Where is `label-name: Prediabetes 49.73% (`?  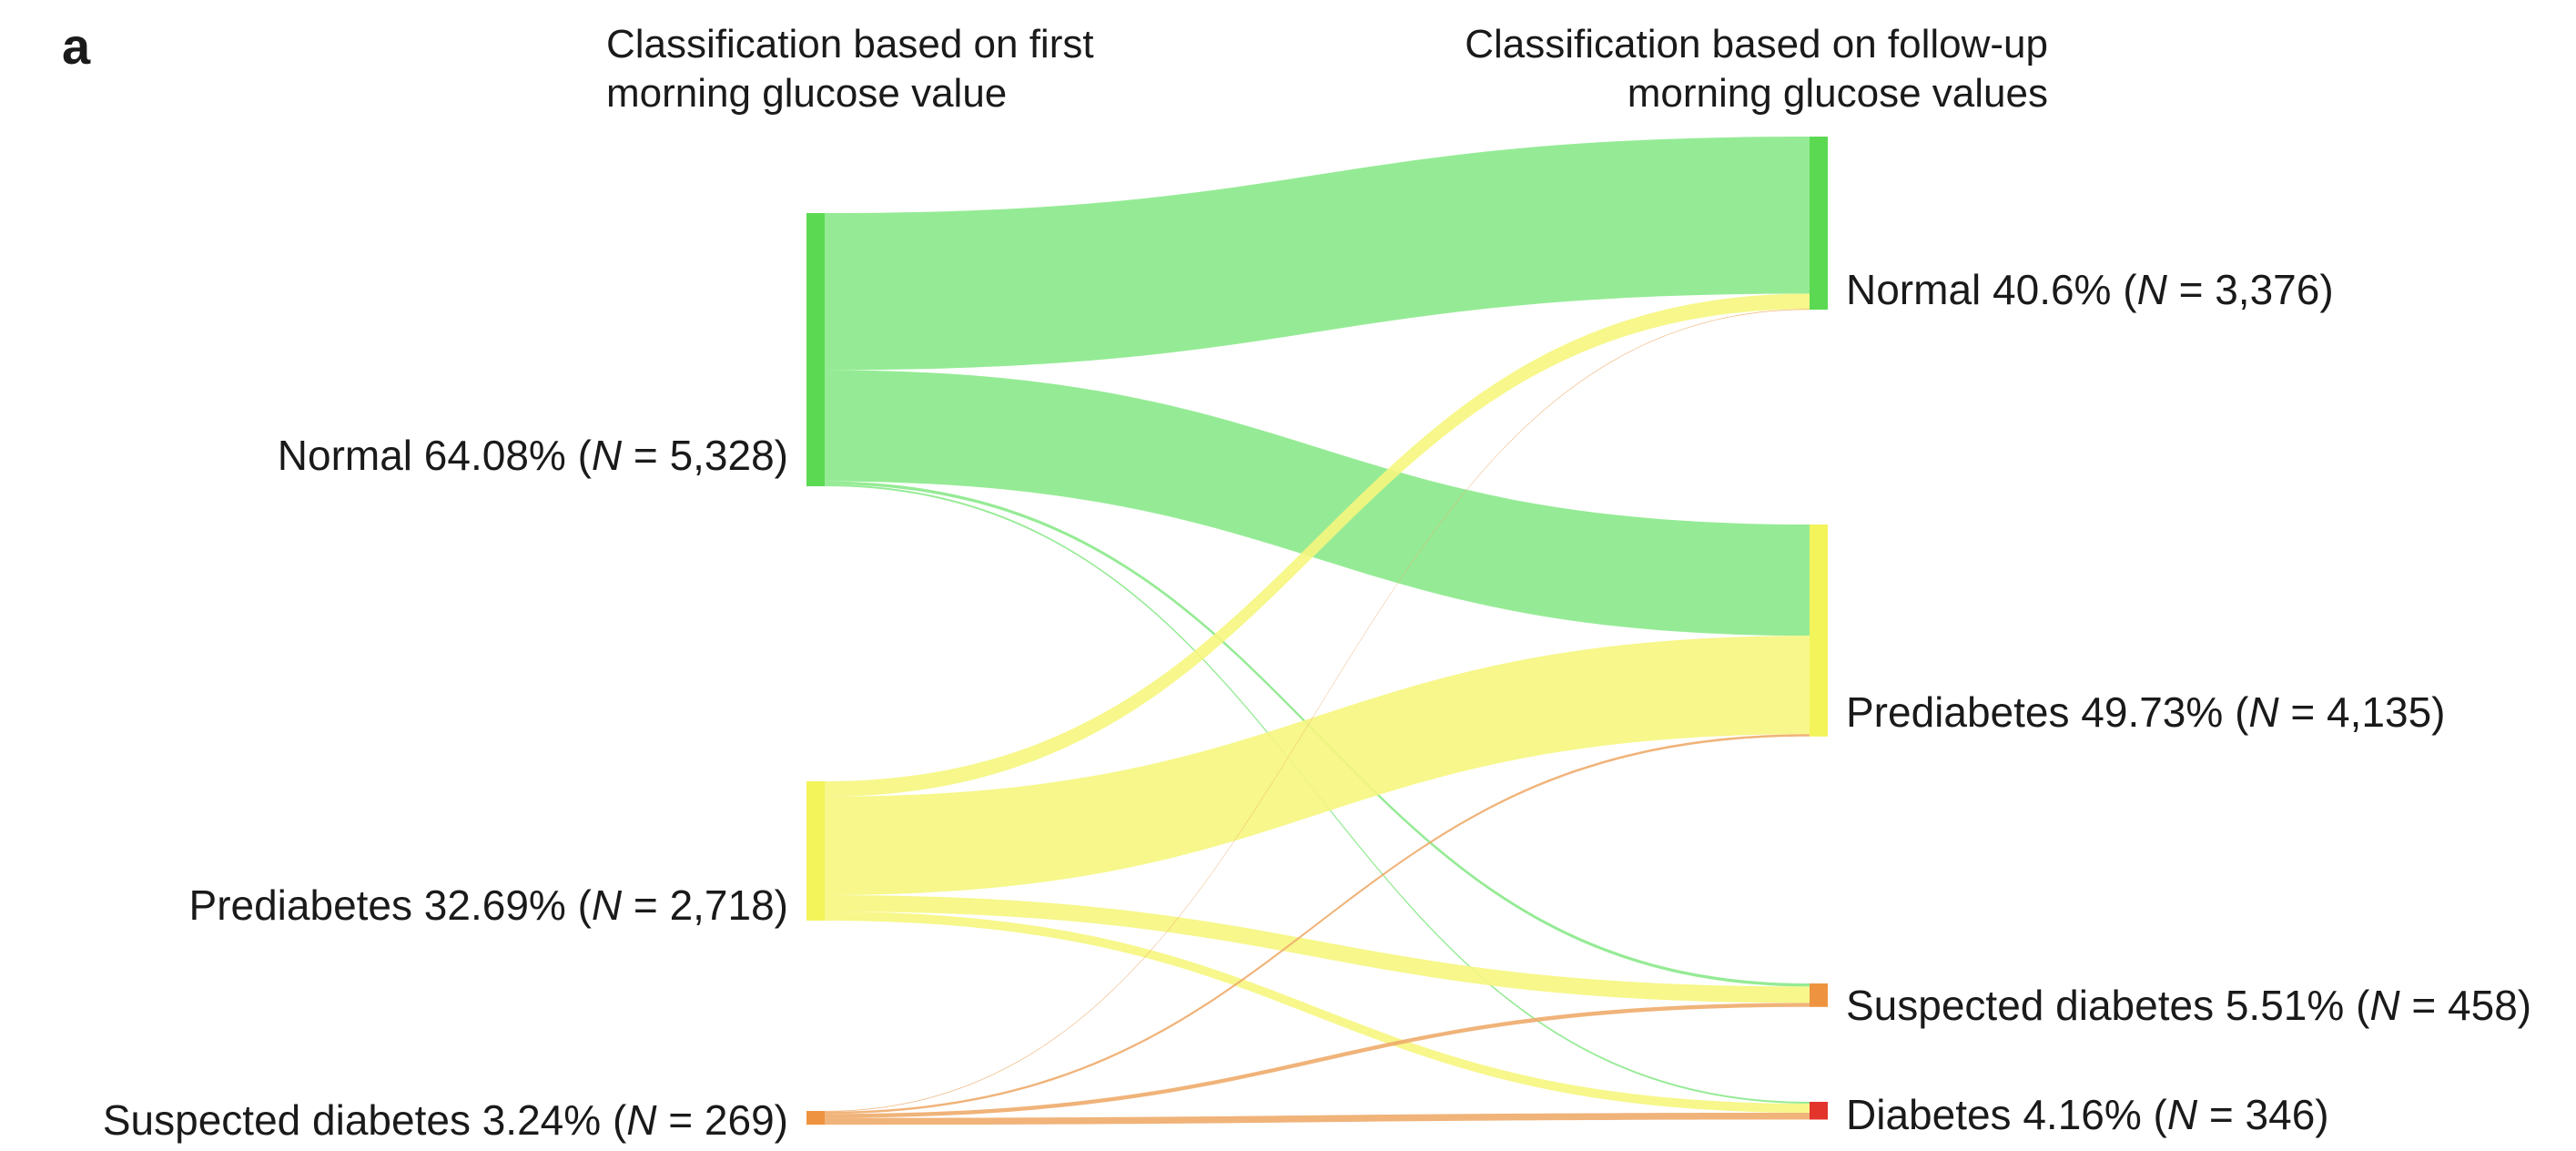 label-name: Prediabetes 49.73% ( is located at coordinates (2047, 712).